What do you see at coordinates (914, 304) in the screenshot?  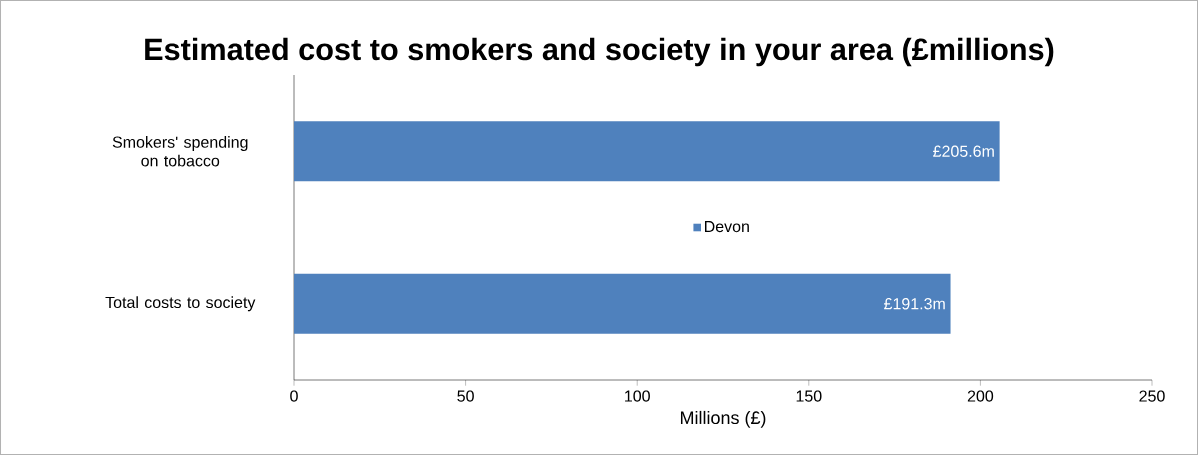 I see `data-label: £191.3m` at bounding box center [914, 304].